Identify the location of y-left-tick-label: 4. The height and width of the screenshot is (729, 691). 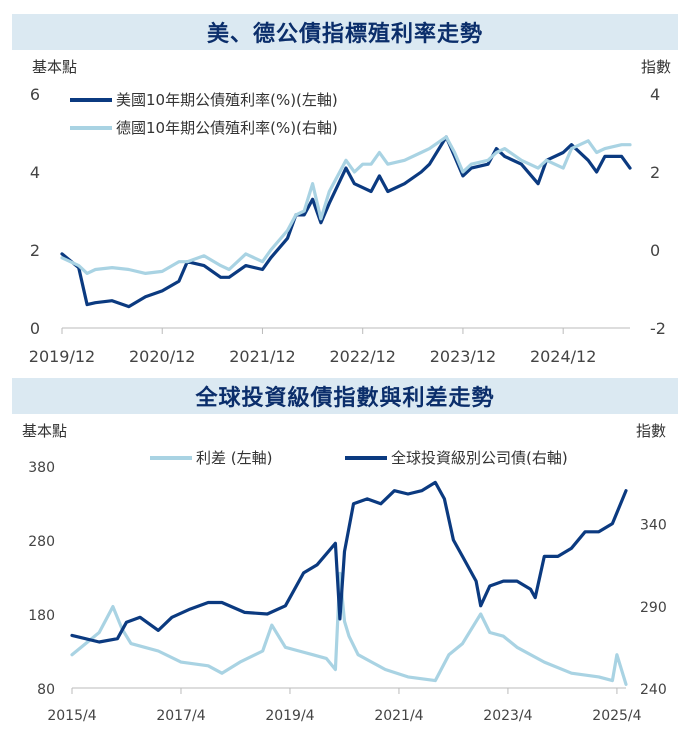
(35, 172).